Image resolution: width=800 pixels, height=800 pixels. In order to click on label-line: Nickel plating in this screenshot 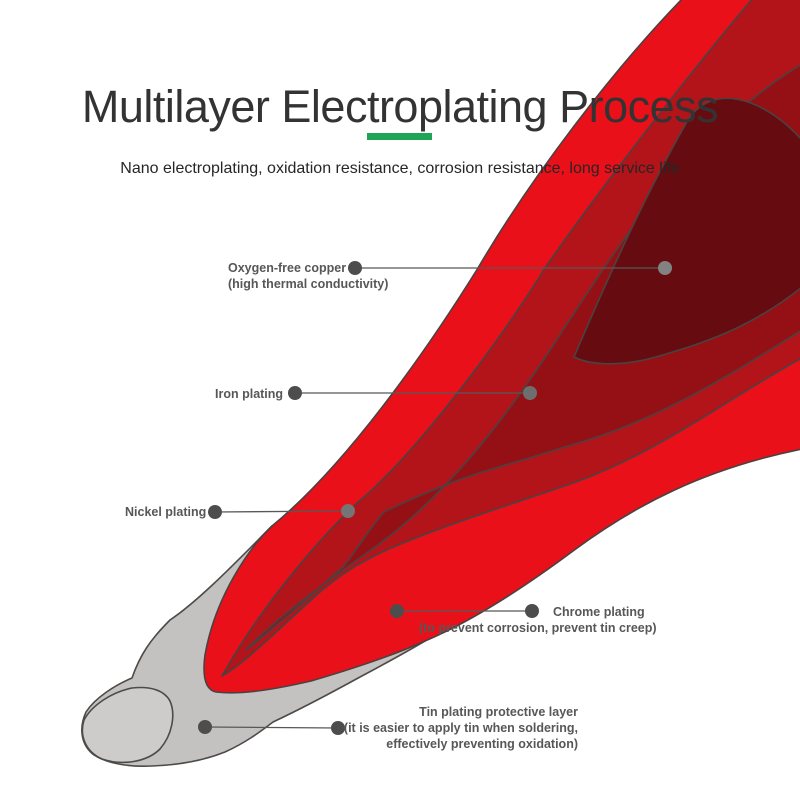, I will do `click(166, 512)`.